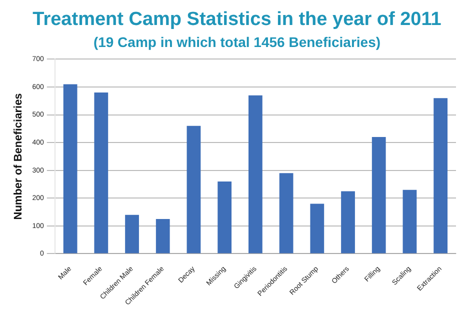 The image size is (474, 320). Describe the element at coordinates (237, 42) in the screenshot. I see `chart-subtitle: (19 Camp in which total 1456 Beneficiaries)` at that location.